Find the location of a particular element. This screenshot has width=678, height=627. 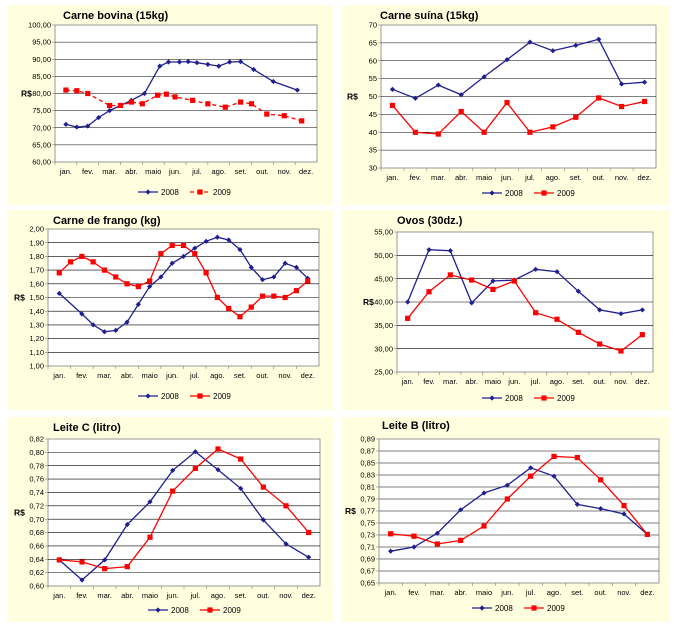

y-tick-label: 0,60 is located at coordinates (36, 586).